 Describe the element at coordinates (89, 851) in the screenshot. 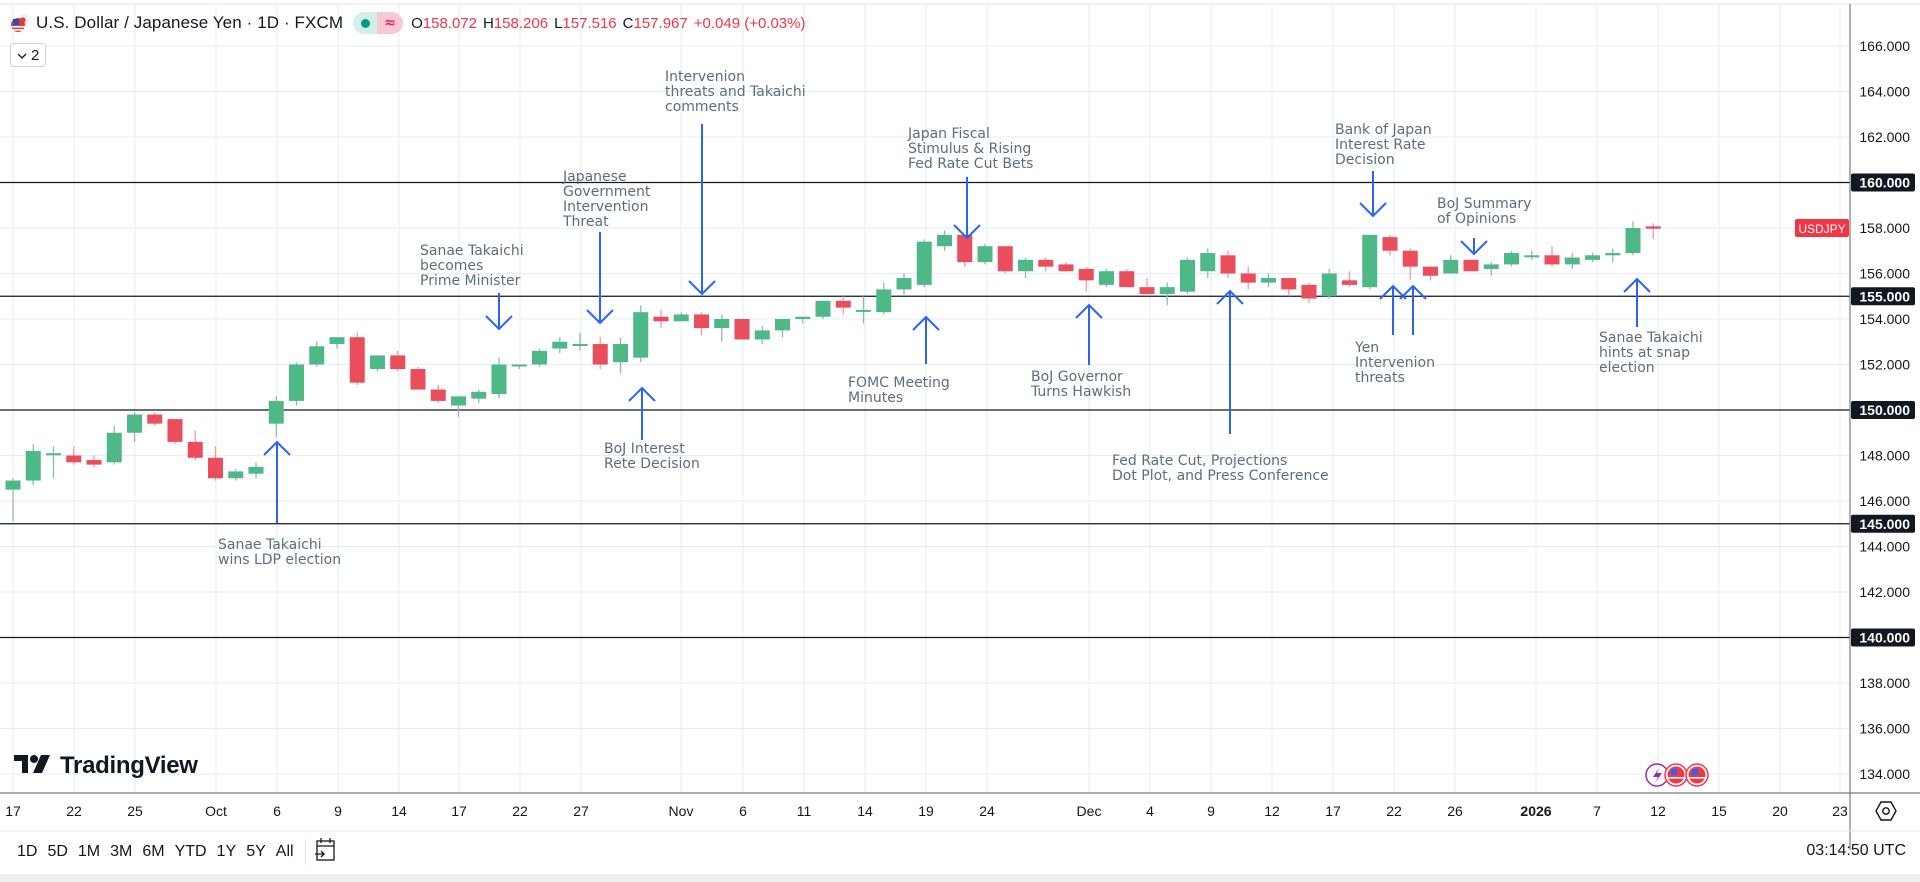

I see `range-button-1m: 1M` at that location.